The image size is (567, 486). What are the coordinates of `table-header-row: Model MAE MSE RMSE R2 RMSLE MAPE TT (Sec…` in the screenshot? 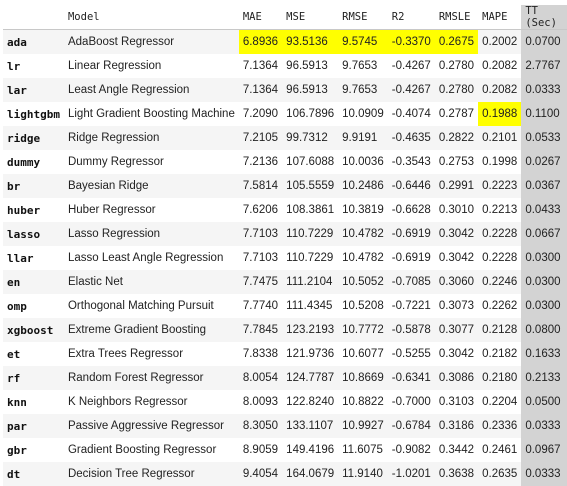 It's located at (285, 17).